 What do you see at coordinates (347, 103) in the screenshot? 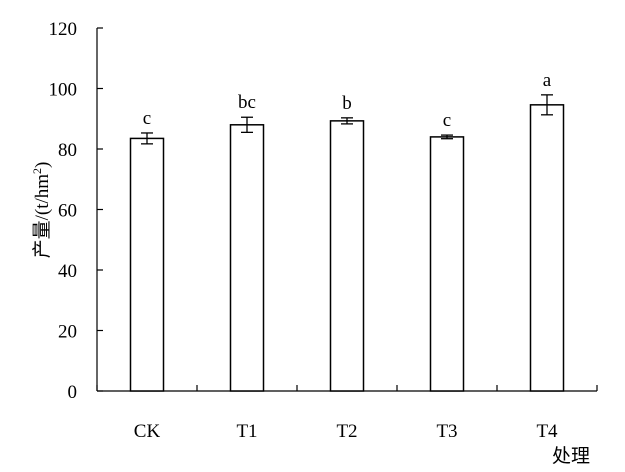
I see `significance-label: b` at bounding box center [347, 103].